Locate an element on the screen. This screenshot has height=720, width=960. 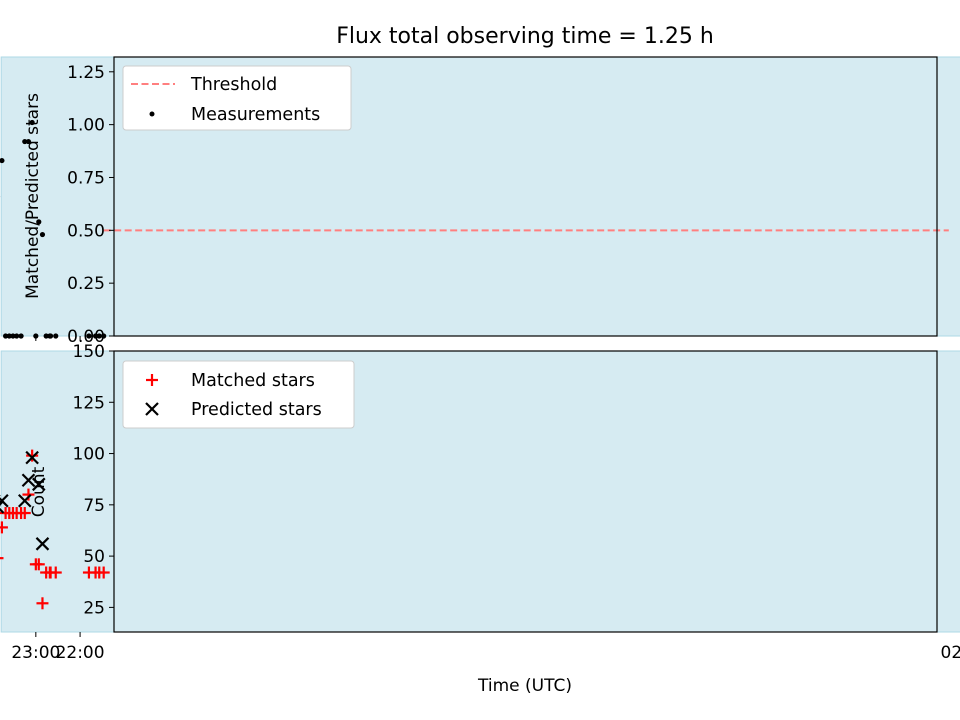
matched-legend-label: Matched stars is located at coordinates (253, 381).